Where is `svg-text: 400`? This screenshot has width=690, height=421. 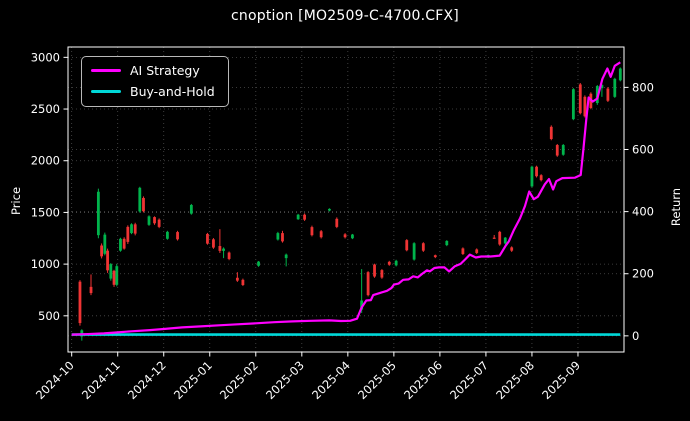
svg-text: 400 is located at coordinates (643, 212).